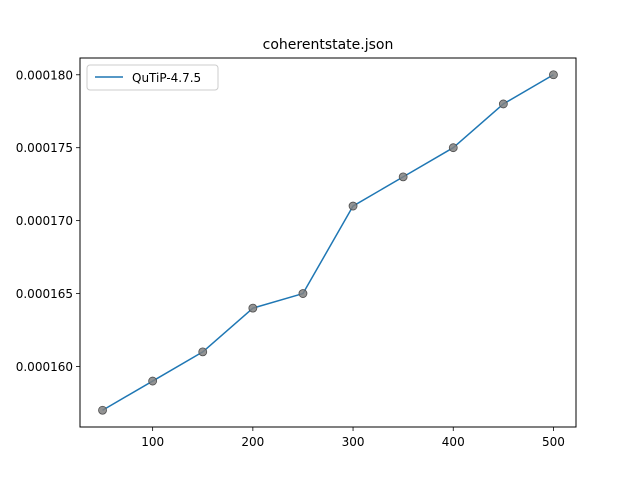 Image resolution: width=640 pixels, height=484 pixels. What do you see at coordinates (328, 45) in the screenshot?
I see `chart-title: coherentstate.json` at bounding box center [328, 45].